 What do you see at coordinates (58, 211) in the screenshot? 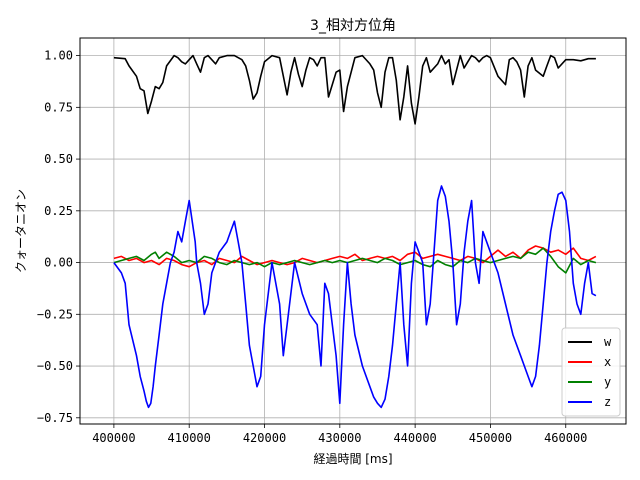
I see `y-tick-label: 0.25` at bounding box center [58, 211].